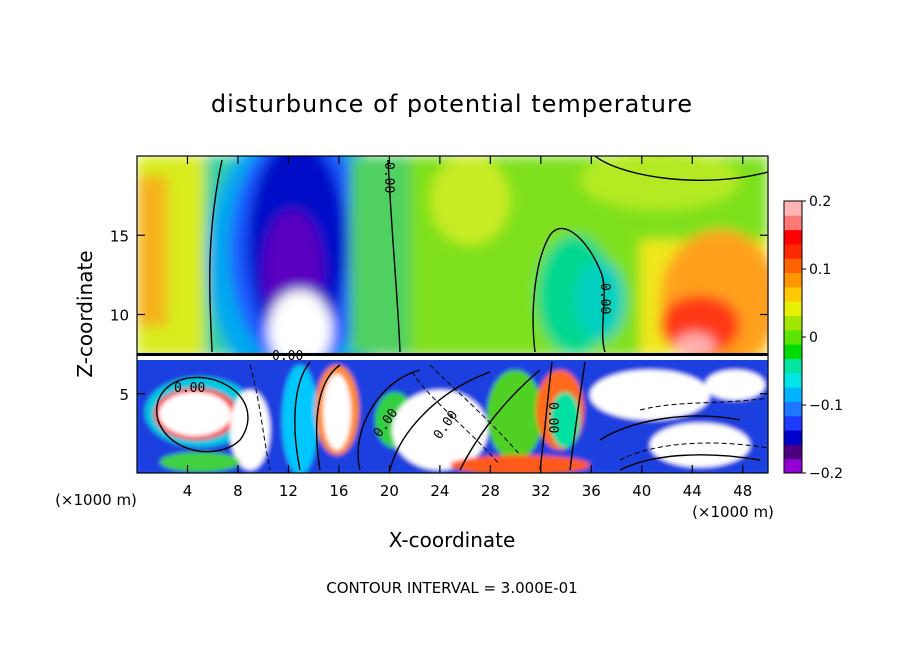 Image resolution: width=904 pixels, height=654 pixels. What do you see at coordinates (733, 512) in the screenshot?
I see `x-unit-label-right: (×1000 m)` at bounding box center [733, 512].